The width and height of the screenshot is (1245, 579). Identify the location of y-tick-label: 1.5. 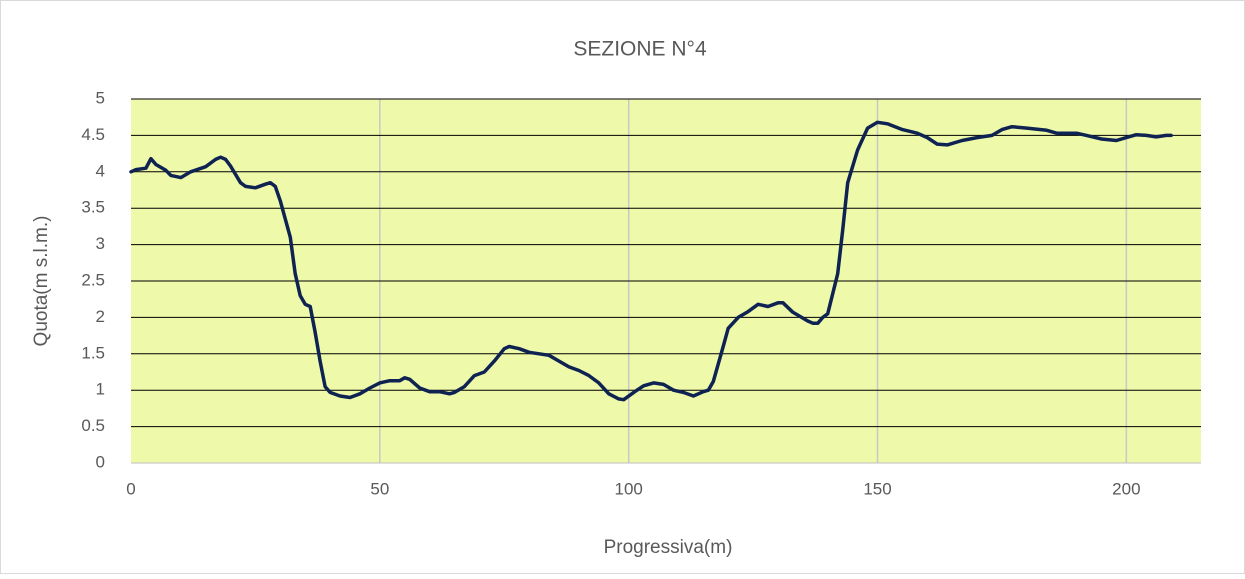
(93, 352).